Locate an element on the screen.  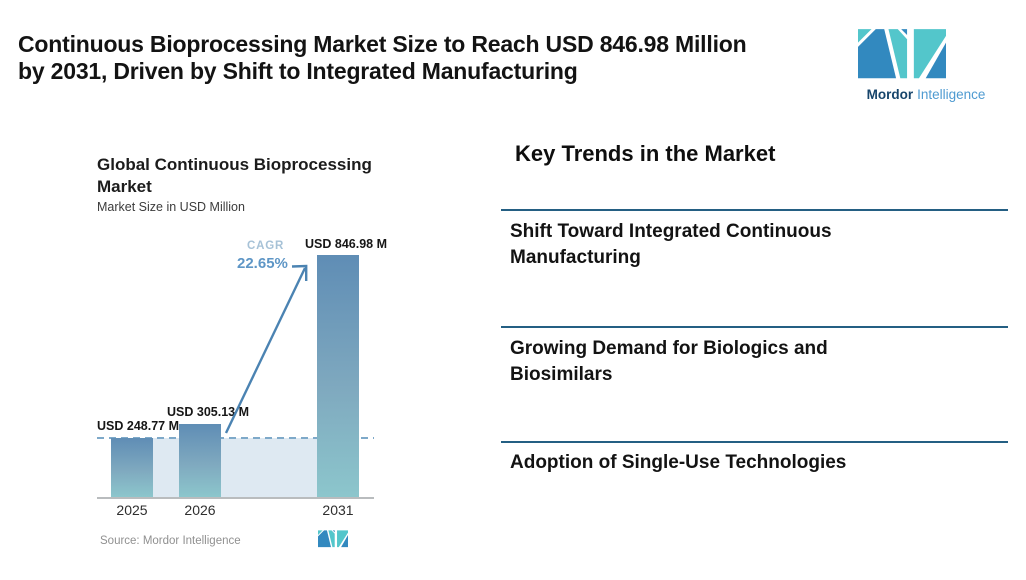
dashed-threshold-line is located at coordinates (235, 438).